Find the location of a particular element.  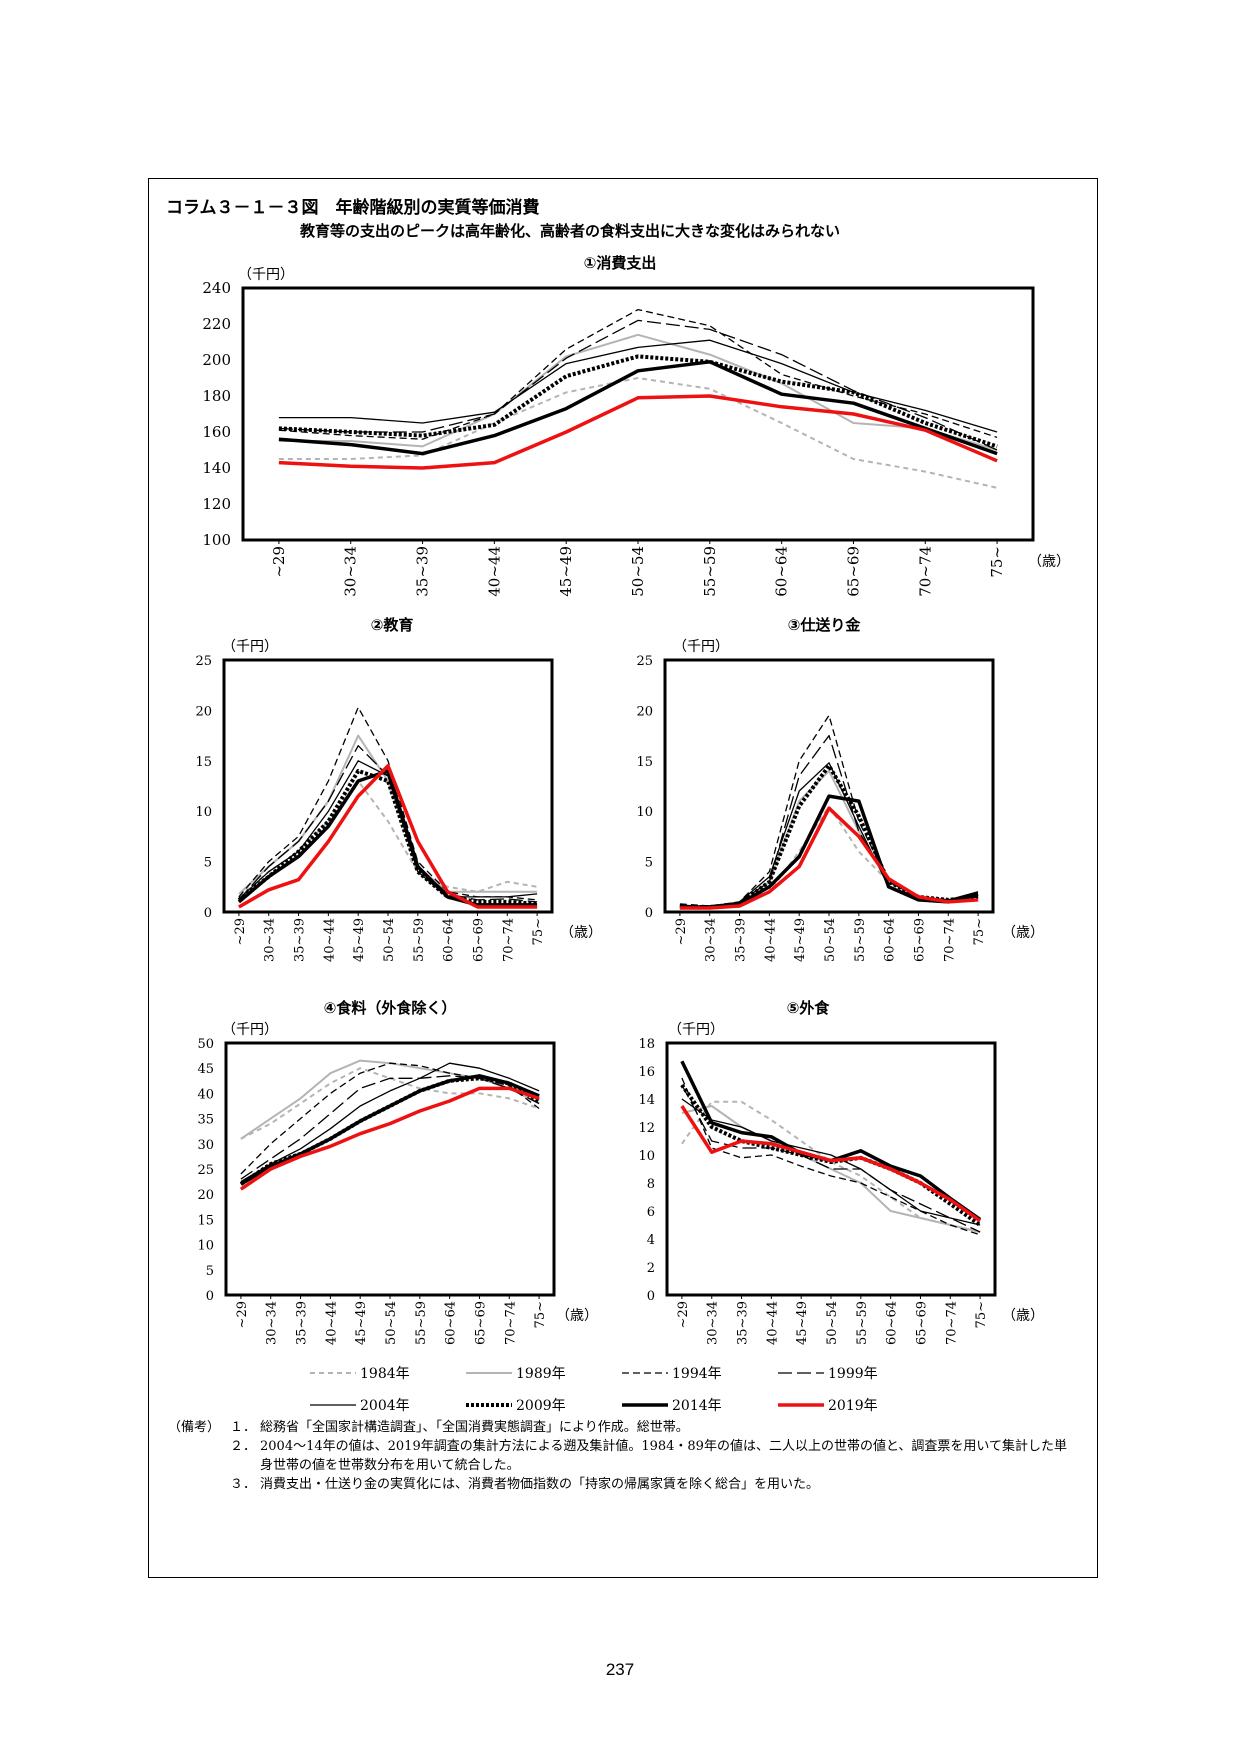

y-tick-label: 4 is located at coordinates (651, 1240).